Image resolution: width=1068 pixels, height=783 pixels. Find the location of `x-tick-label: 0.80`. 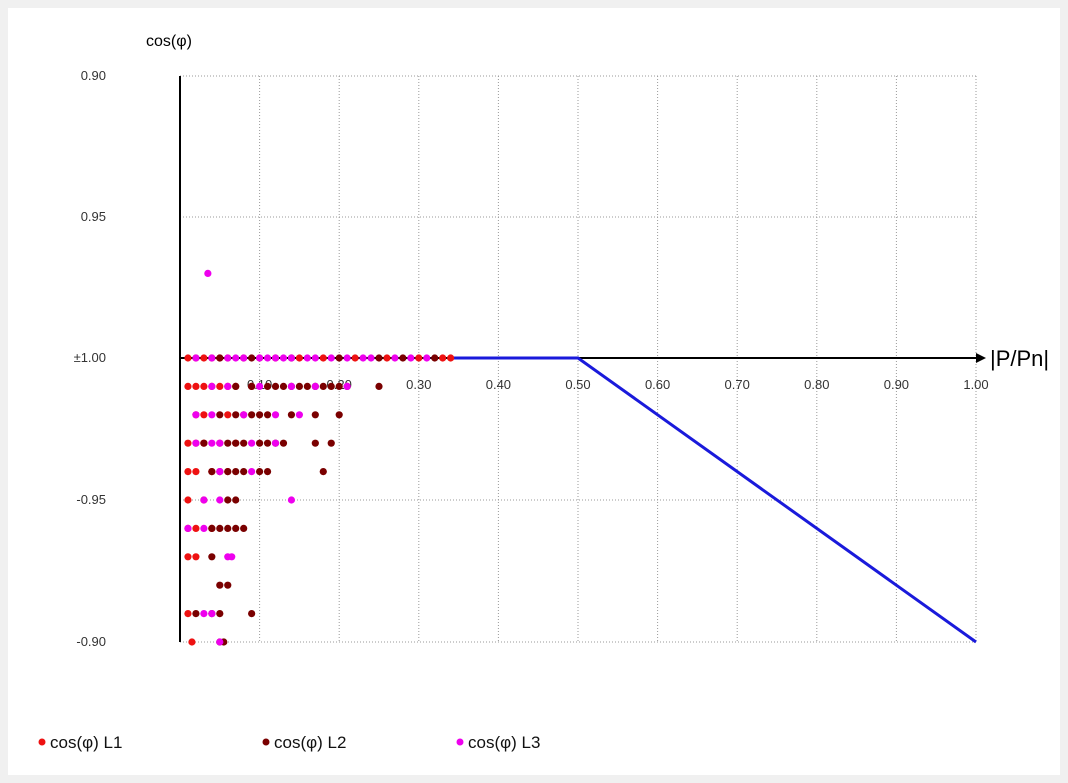

x-tick-label: 0.80 is located at coordinates (816, 384).